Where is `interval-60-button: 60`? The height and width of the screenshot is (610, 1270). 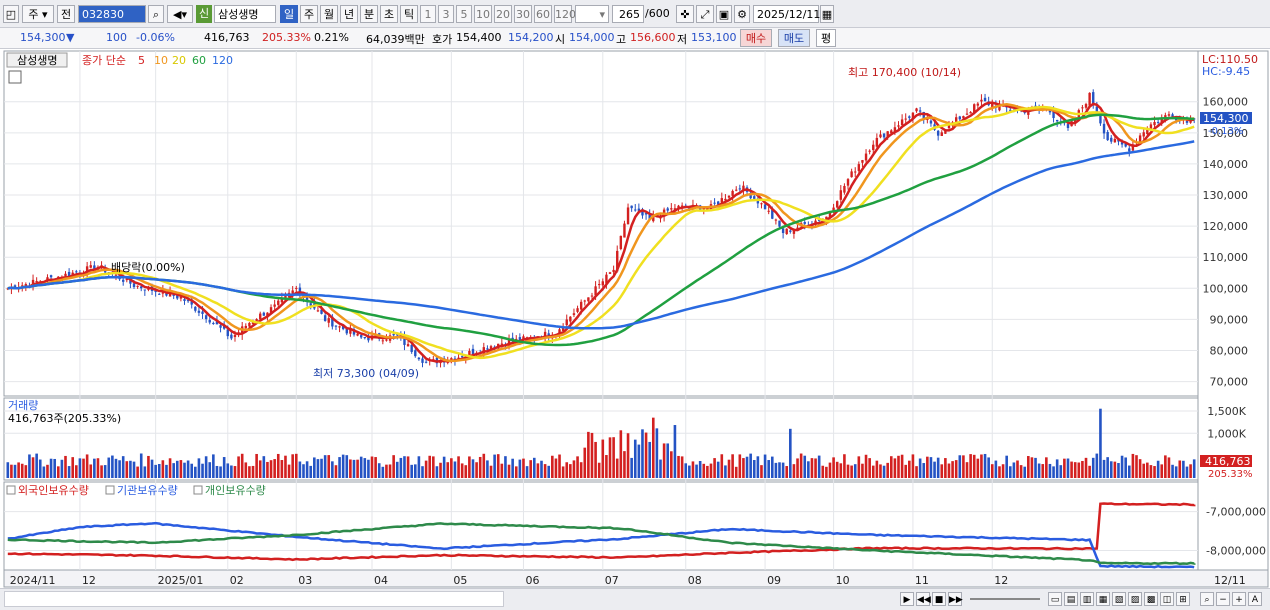
interval-60-button: 60 is located at coordinates (543, 14).